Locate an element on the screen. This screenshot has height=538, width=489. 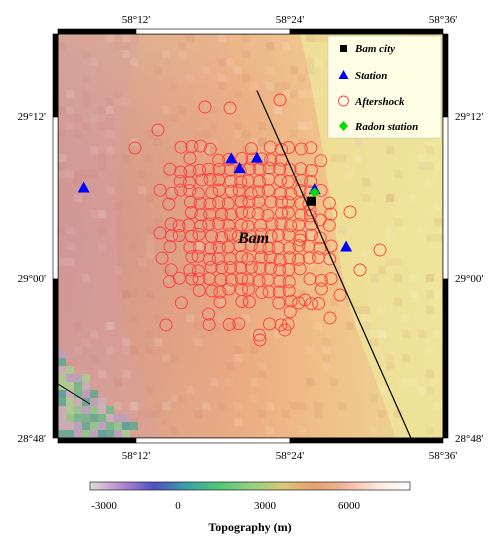
fault-branch-line is located at coordinates (74, 394).